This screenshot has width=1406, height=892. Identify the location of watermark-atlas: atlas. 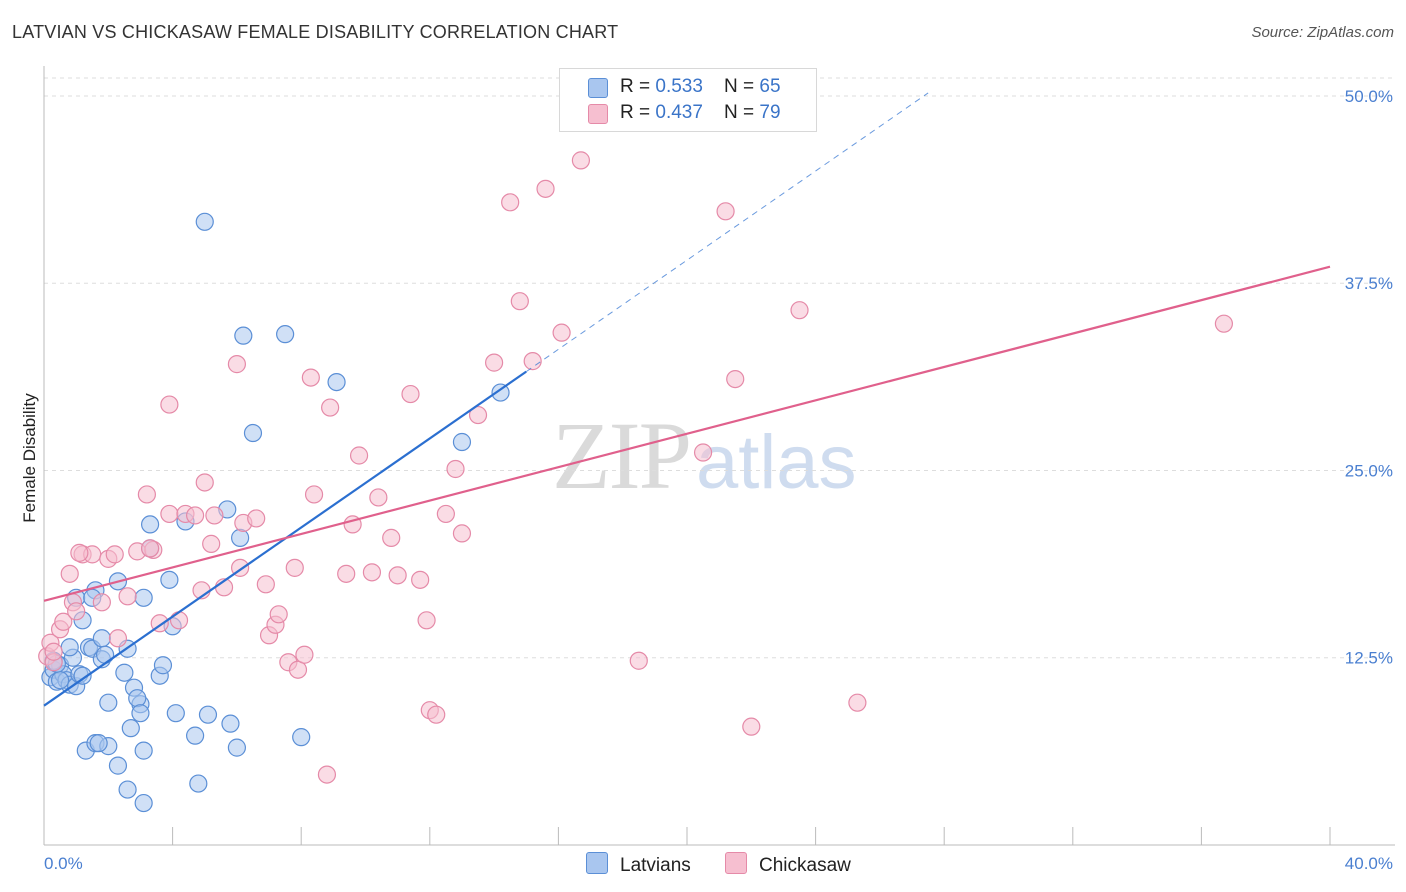
(776, 462).